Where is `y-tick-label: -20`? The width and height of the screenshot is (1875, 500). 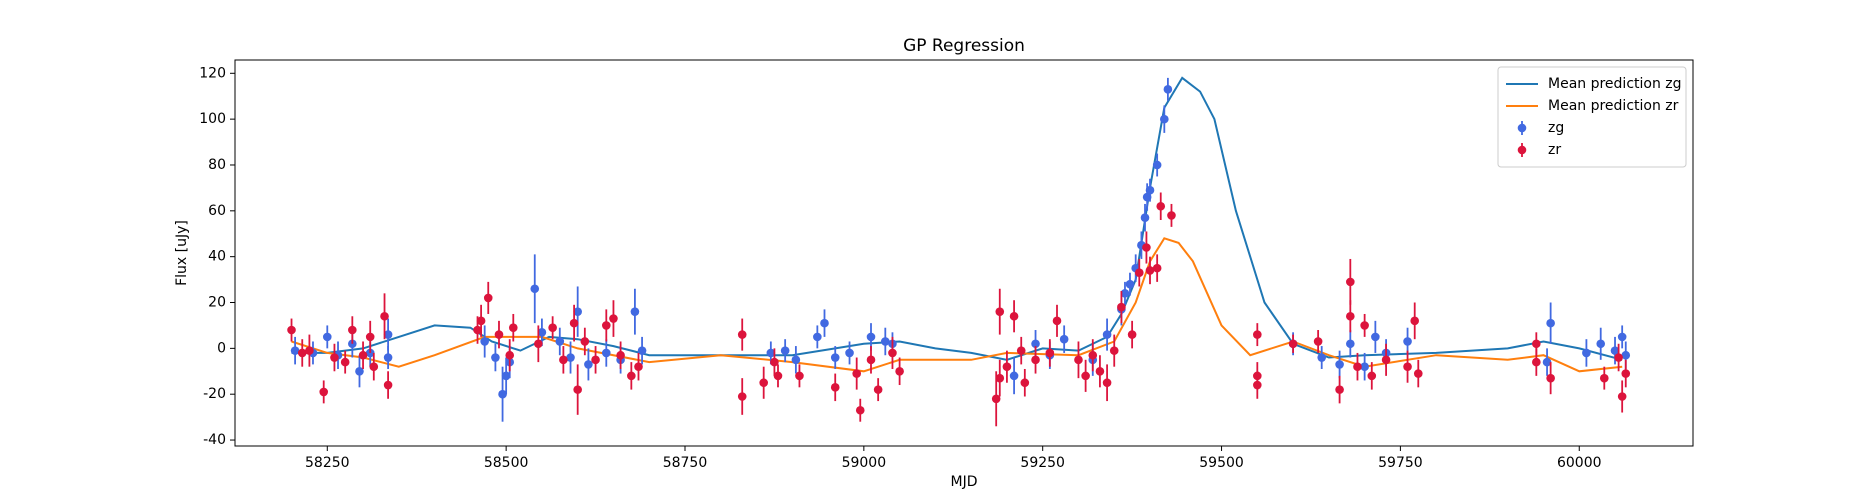
y-tick-label: -20 is located at coordinates (214, 394).